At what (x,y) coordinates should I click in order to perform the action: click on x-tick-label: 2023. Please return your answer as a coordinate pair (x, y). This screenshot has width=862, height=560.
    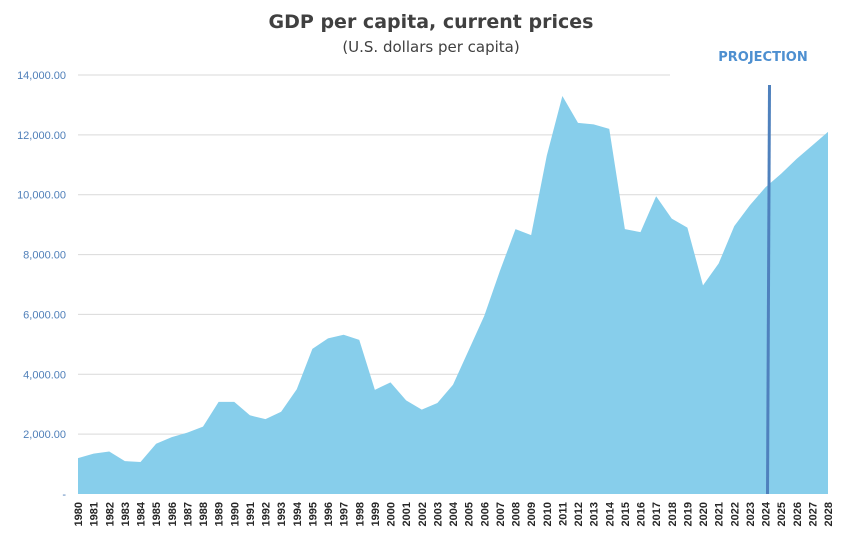
    Looking at the image, I should click on (751, 514).